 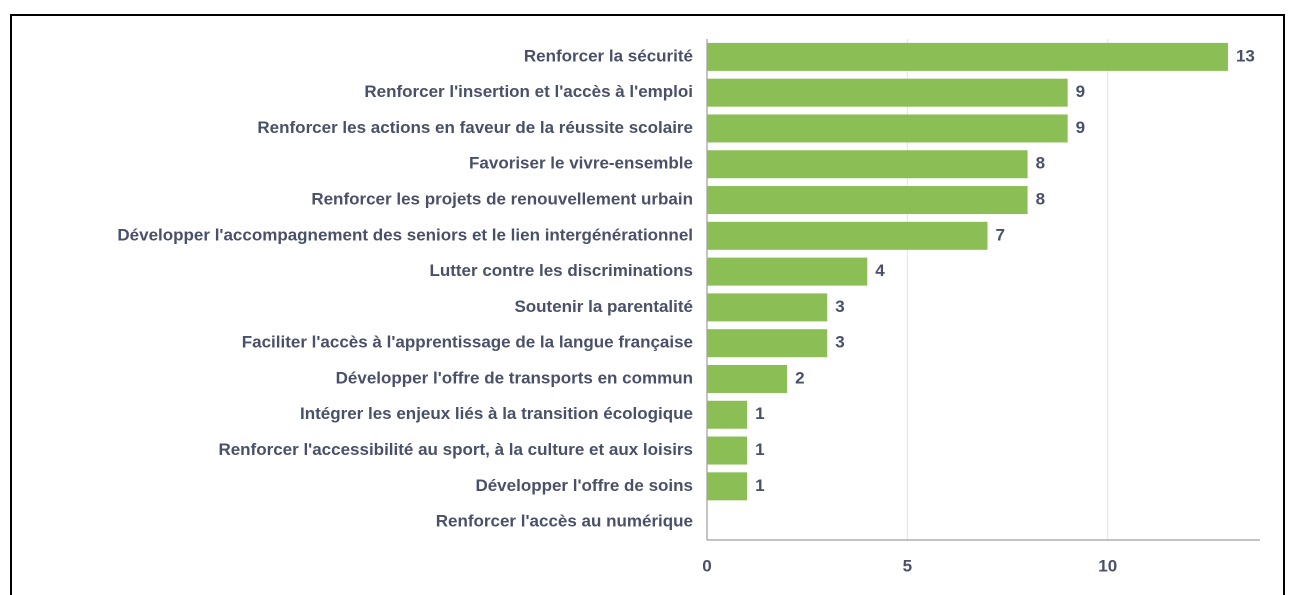 I want to click on value-label: 2, so click(x=799, y=377).